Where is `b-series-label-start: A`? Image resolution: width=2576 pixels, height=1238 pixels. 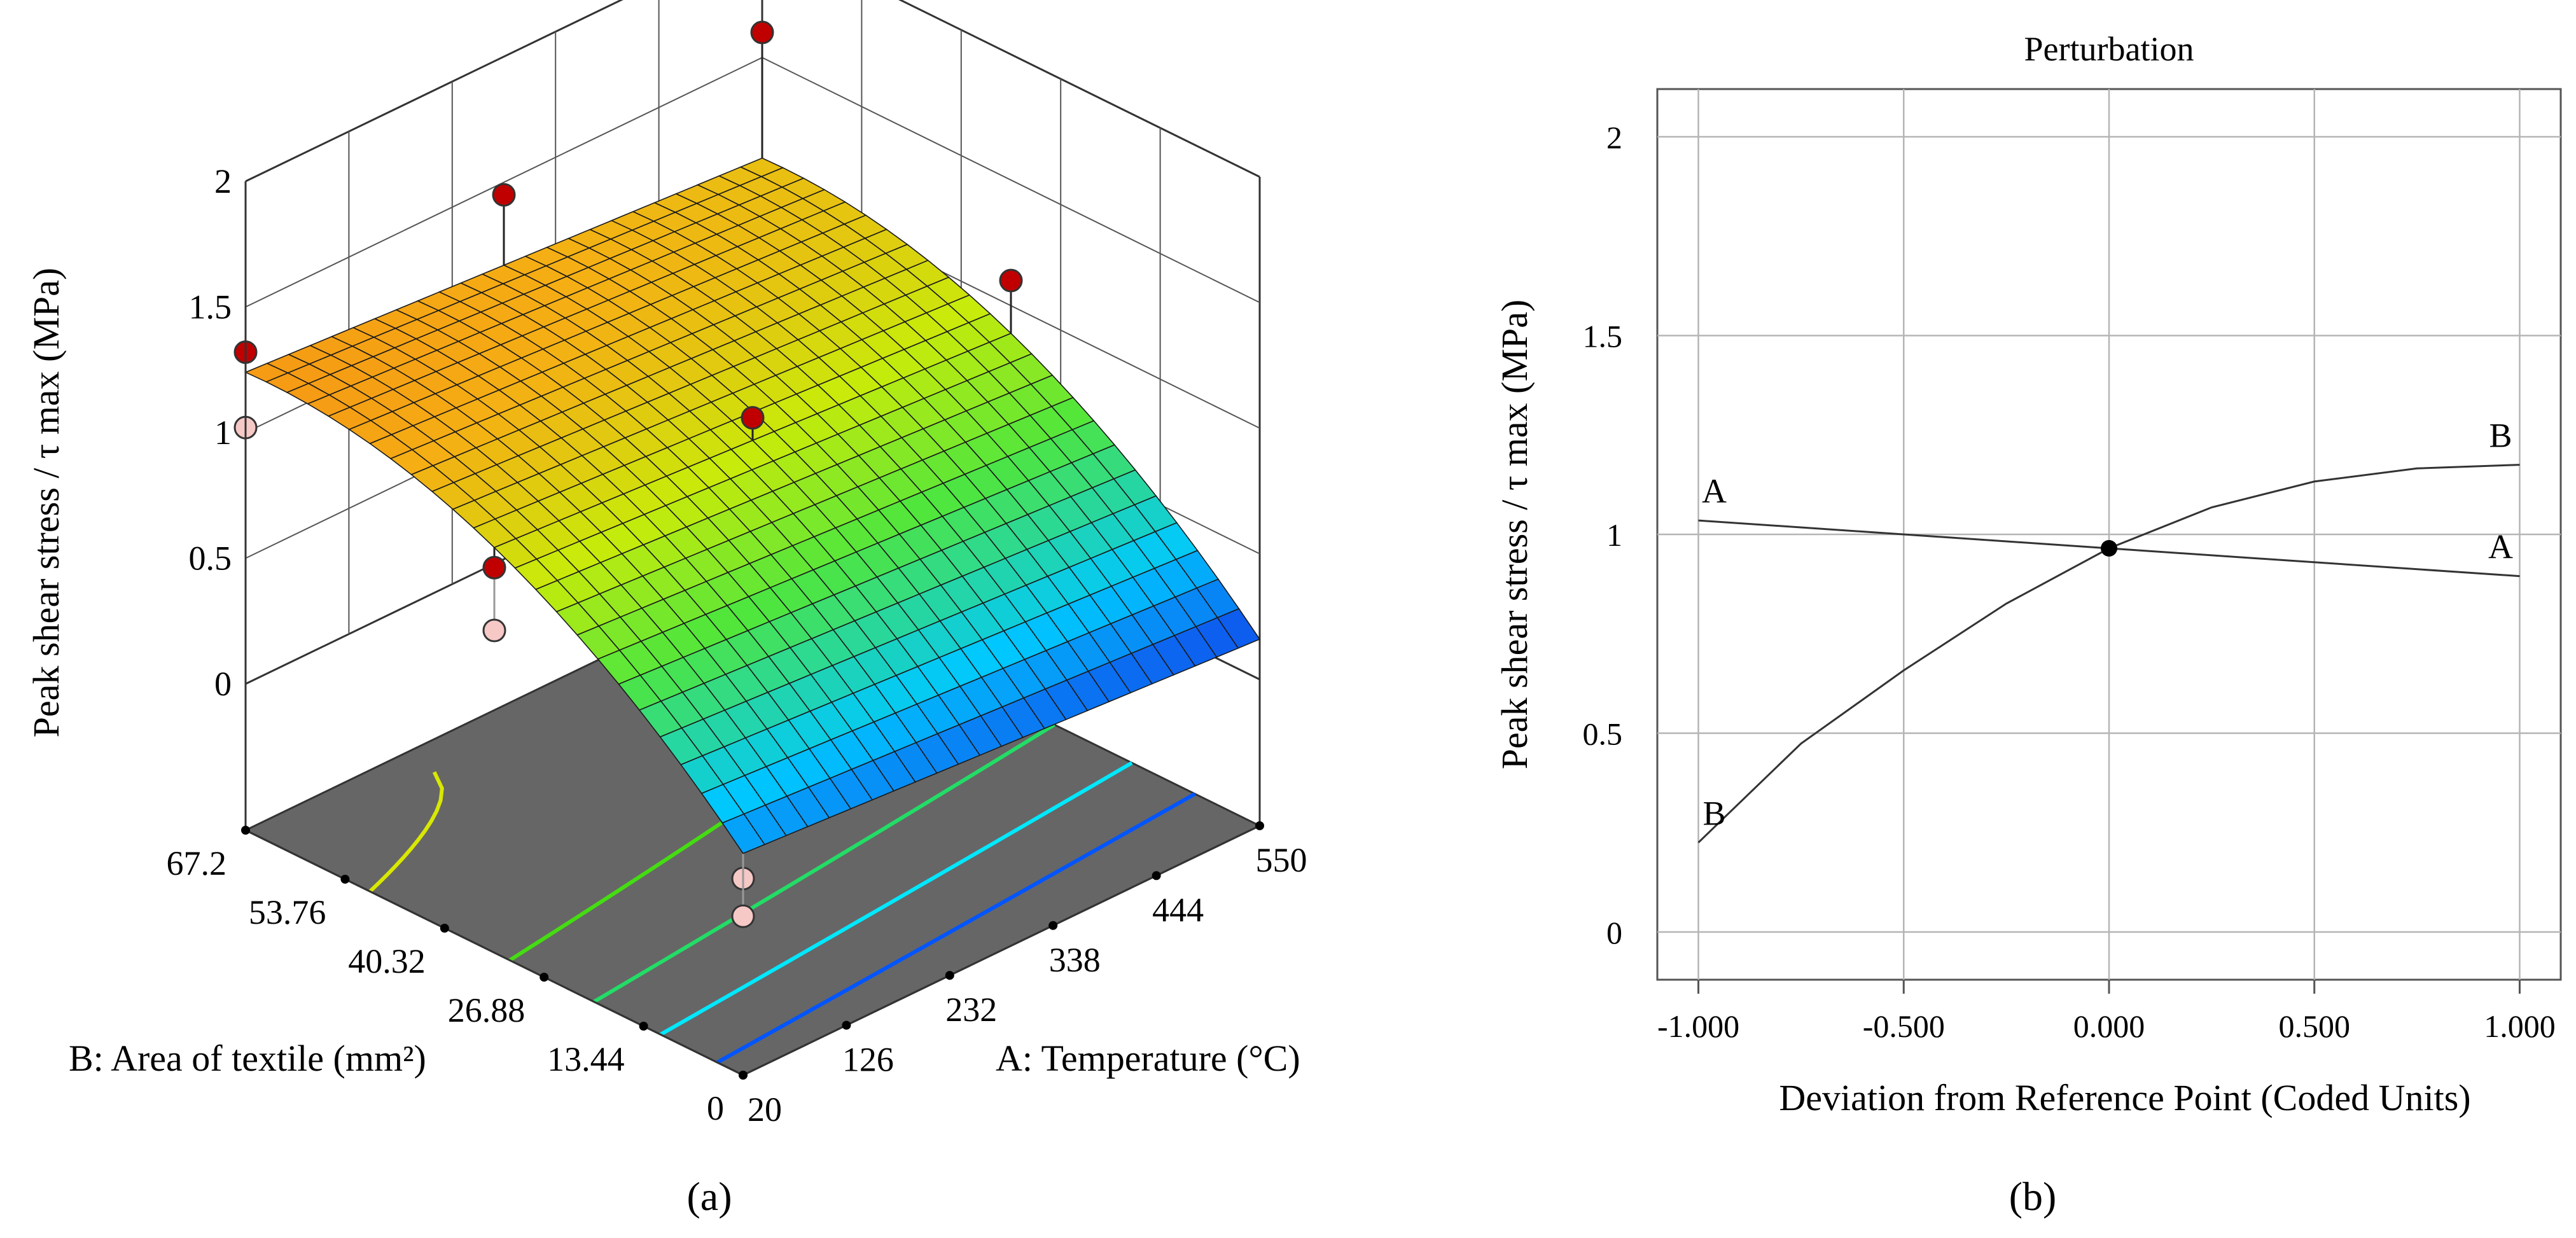 b-series-label-start: A is located at coordinates (1715, 491).